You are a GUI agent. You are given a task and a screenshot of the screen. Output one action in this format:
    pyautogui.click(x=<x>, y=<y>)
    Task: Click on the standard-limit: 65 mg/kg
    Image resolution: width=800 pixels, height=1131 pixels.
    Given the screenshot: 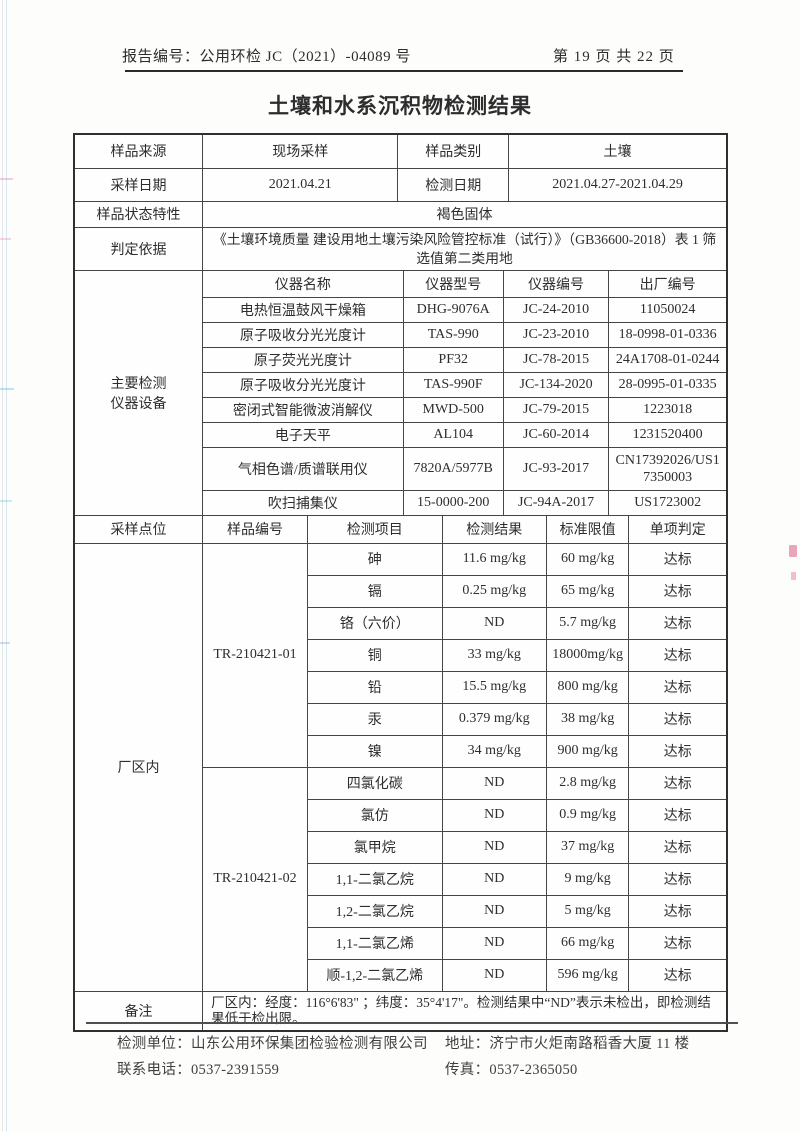 What is the action you would take?
    pyautogui.click(x=588, y=591)
    